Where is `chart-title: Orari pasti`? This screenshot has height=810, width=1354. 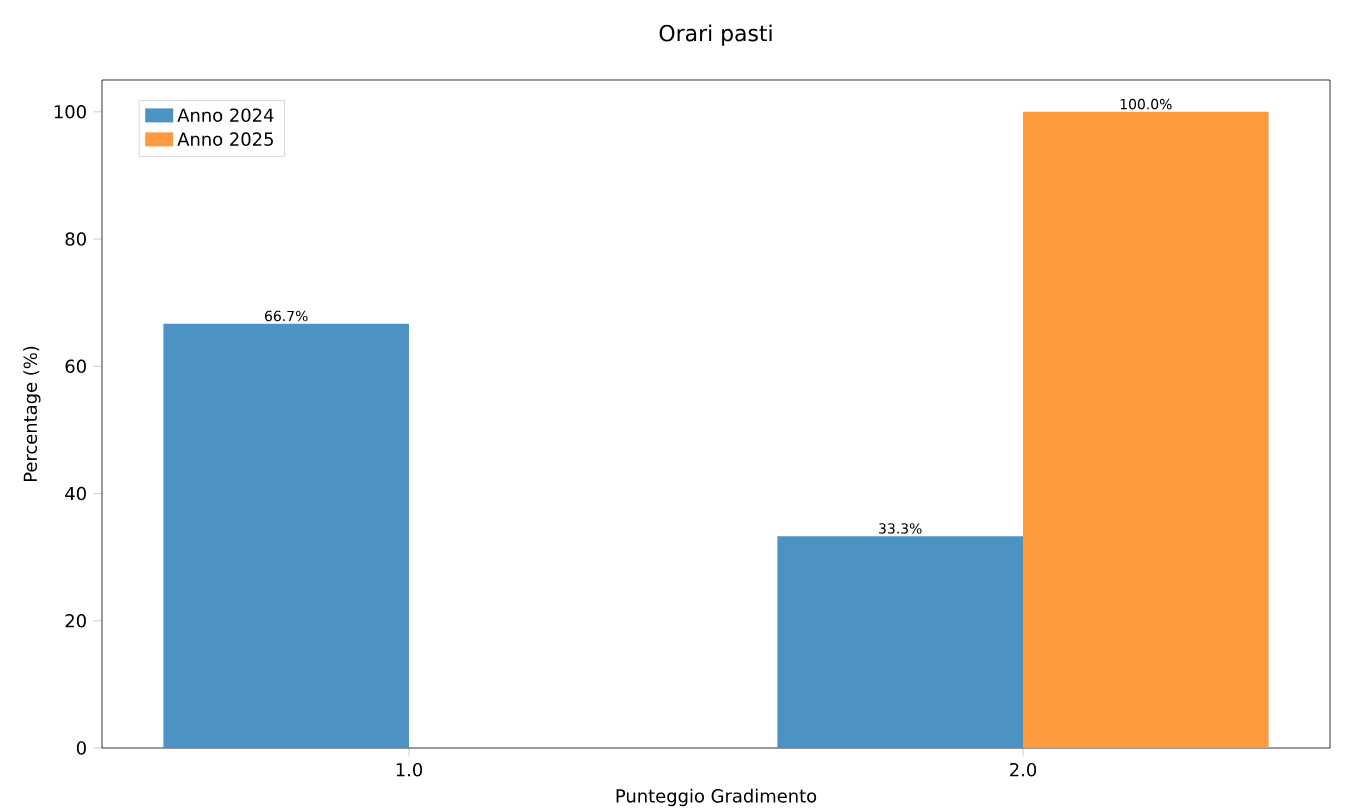
chart-title: Orari pasti is located at coordinates (715, 35).